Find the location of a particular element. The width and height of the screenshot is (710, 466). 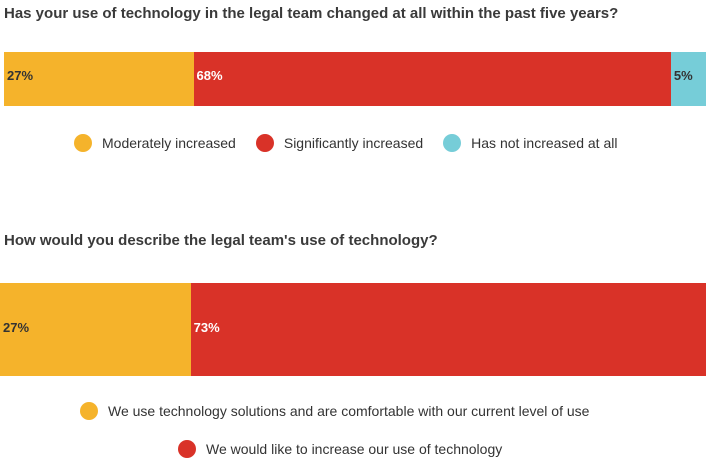

chart1-stacked-bar: 27% 68% 5% is located at coordinates (355, 79).